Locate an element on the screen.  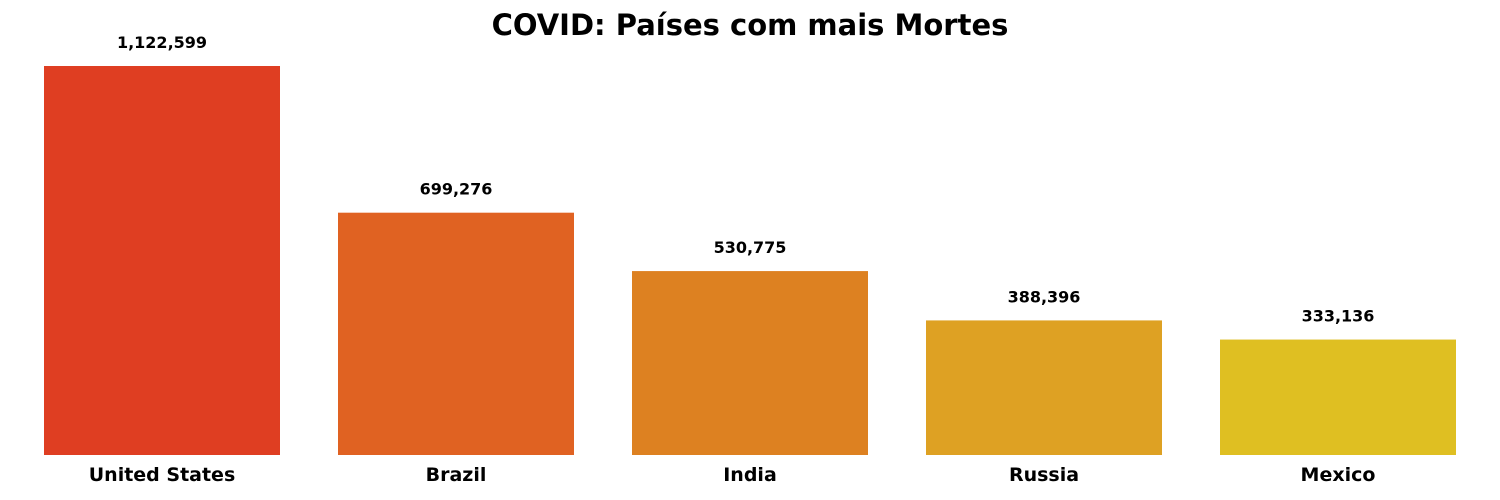
value-label-russia: 388,396 is located at coordinates (1044, 296).